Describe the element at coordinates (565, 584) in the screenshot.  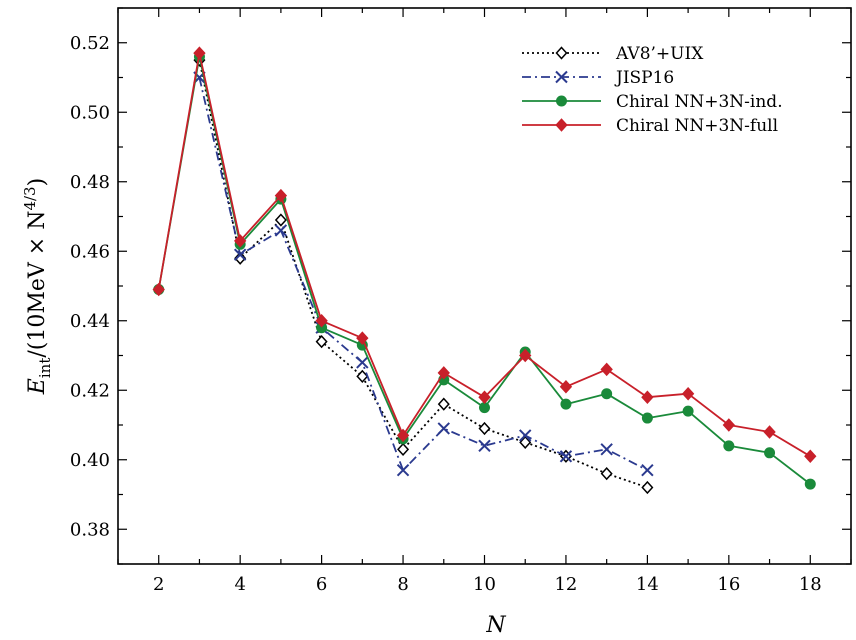
I see `x-tick-label: 12` at that location.